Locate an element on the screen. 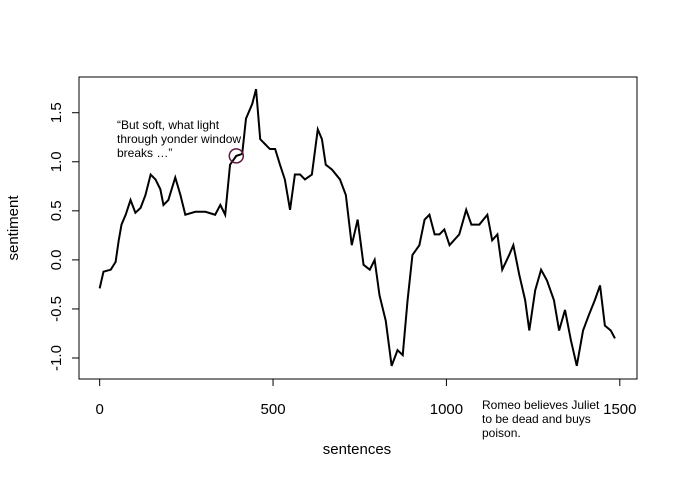 The width and height of the screenshot is (677, 478). y-axis-label: sentiment is located at coordinates (13, 228).